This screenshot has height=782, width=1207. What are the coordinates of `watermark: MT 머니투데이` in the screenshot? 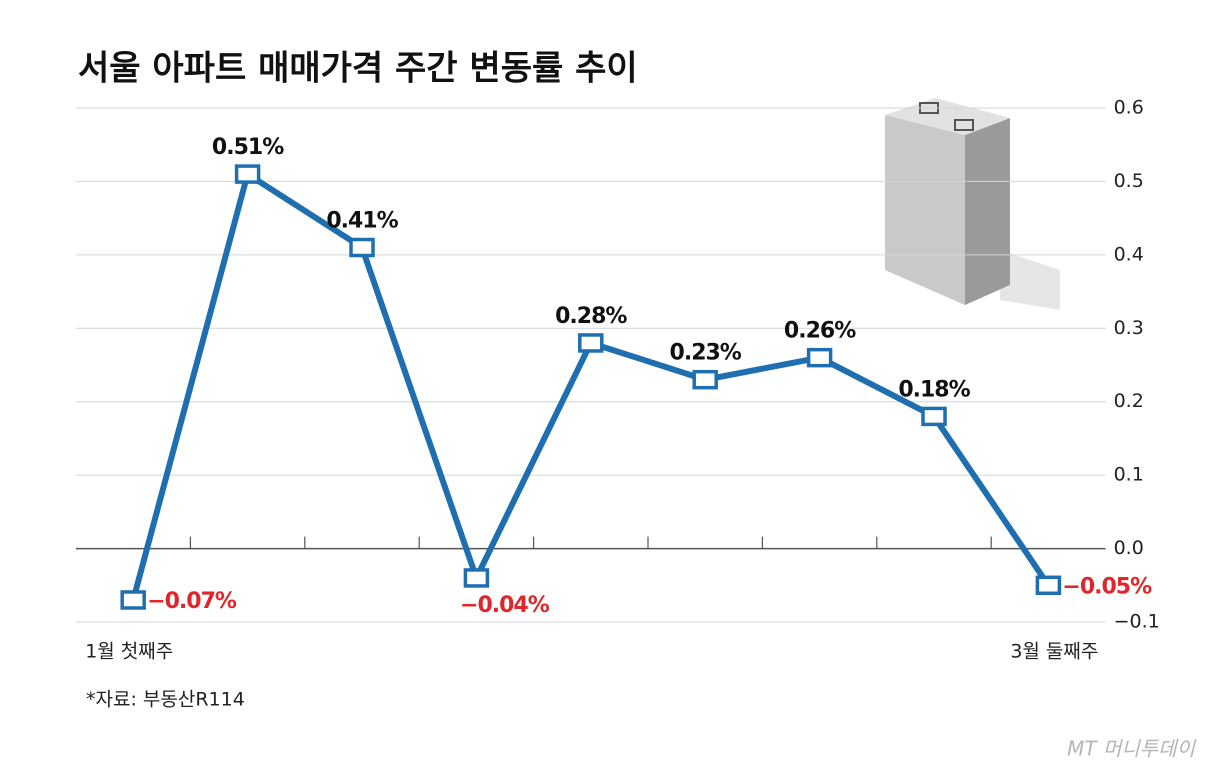 It's located at (1131, 749).